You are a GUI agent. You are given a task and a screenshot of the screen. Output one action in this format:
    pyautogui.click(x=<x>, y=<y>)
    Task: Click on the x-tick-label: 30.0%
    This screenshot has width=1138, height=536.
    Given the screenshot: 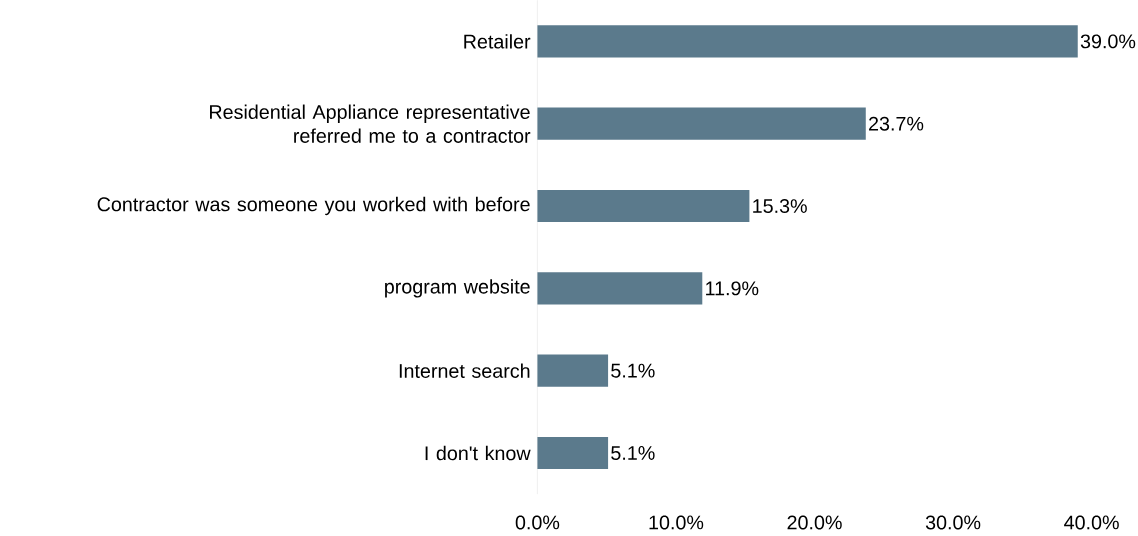 What is the action you would take?
    pyautogui.click(x=953, y=522)
    